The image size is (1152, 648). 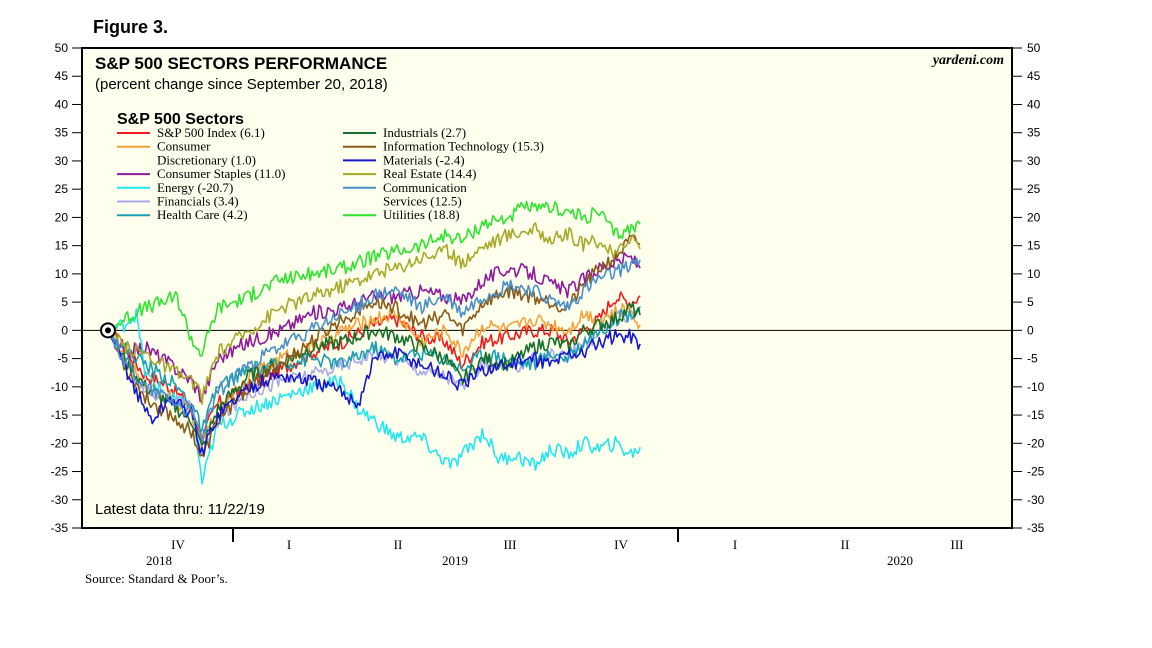 I want to click on y-tick-label-right: 40, so click(x=1034, y=104).